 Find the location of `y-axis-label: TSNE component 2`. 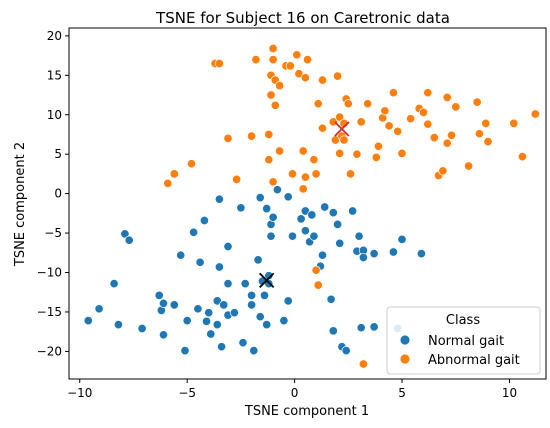

y-axis-label: TSNE component 2 is located at coordinates (20, 204).